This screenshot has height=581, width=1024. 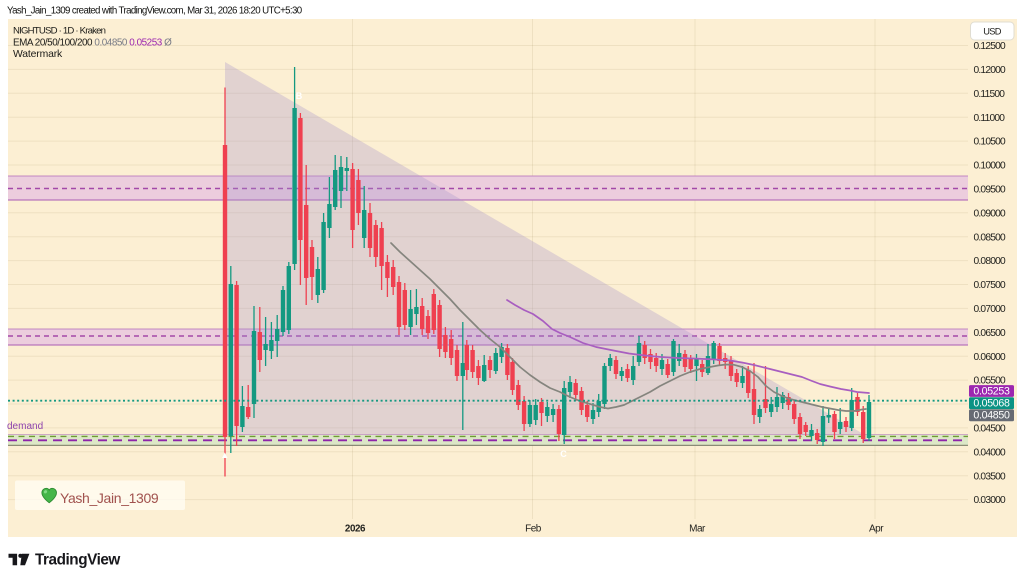 I want to click on svg-text: Watermark, so click(x=38, y=54).